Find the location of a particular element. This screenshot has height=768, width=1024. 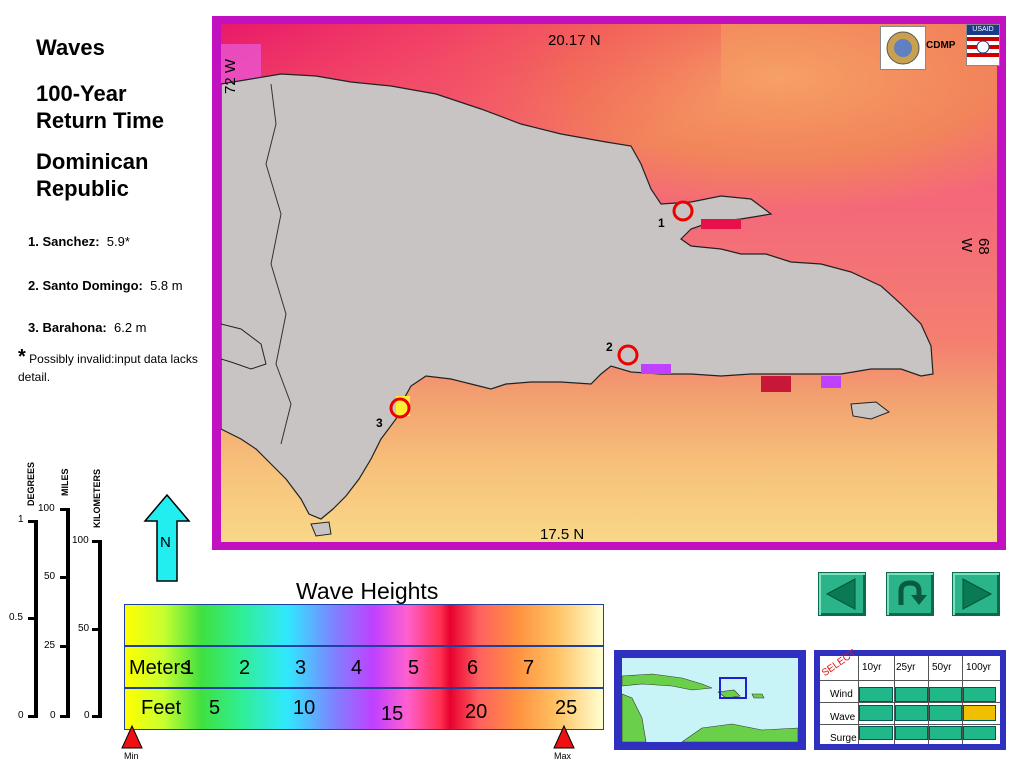

page-title: Waves is located at coordinates (70, 47).